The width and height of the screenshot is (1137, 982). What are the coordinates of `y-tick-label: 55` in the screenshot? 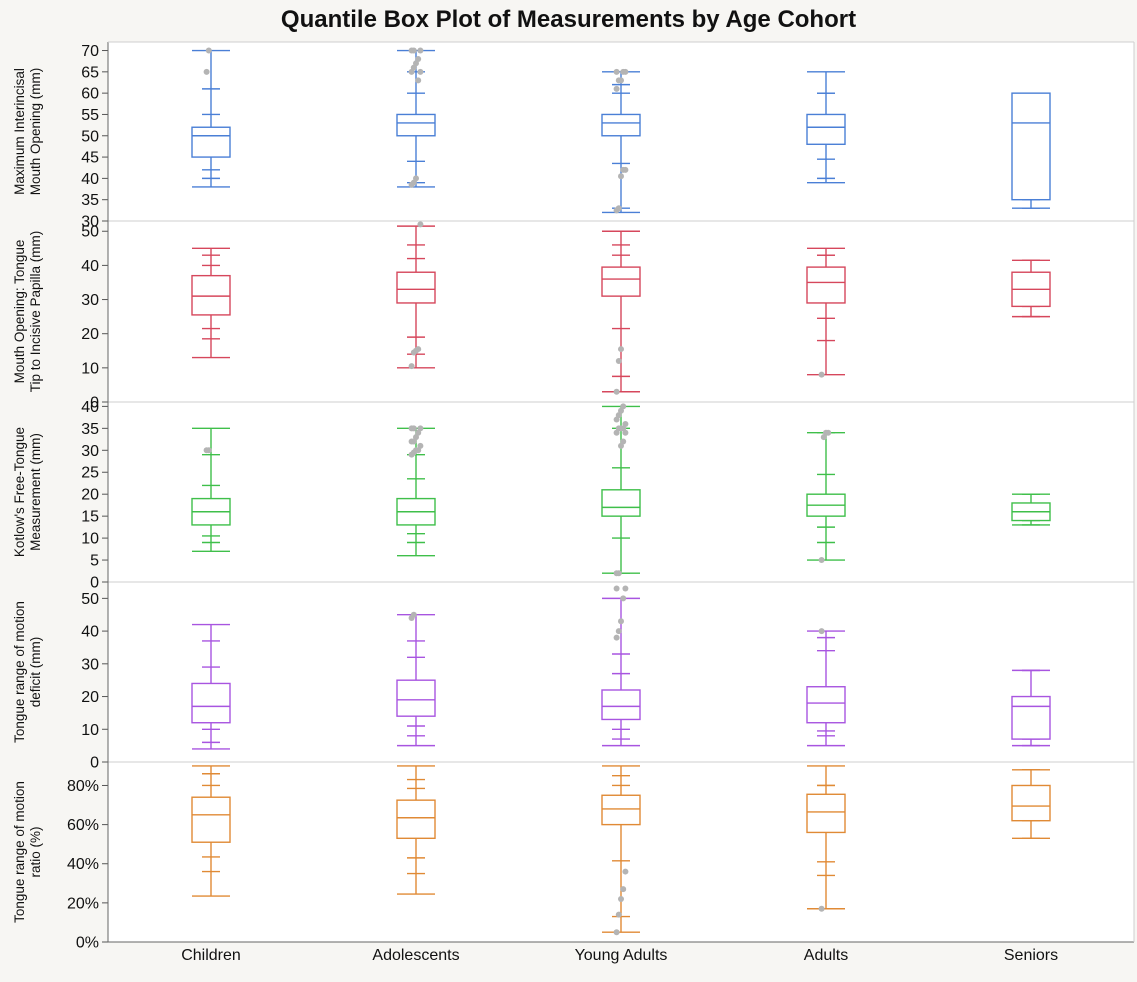 It's located at (90, 115).